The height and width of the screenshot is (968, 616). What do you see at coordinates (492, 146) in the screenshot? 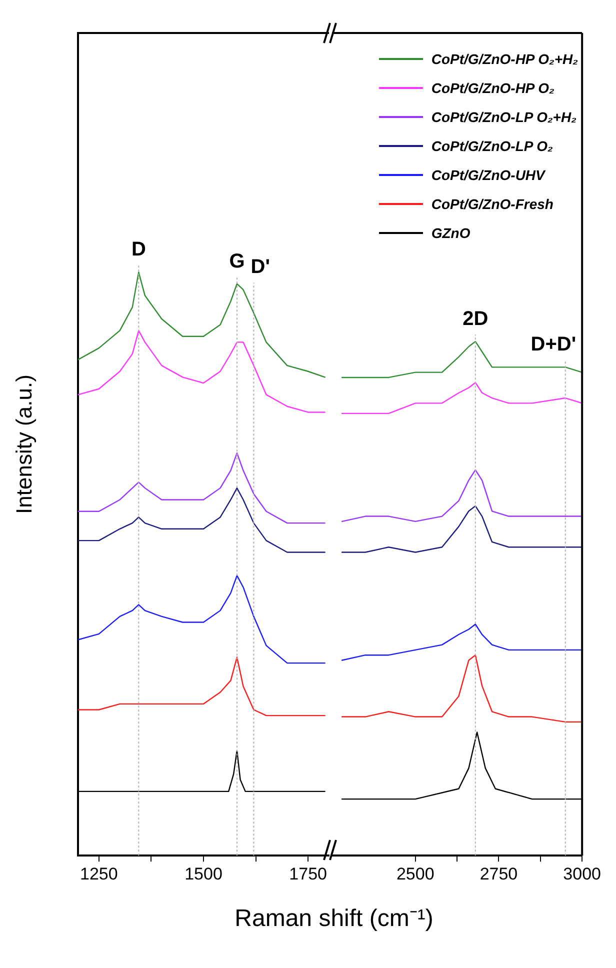
I see `legend-label: CoPt/G/ZnO-LP O₂` at bounding box center [492, 146].